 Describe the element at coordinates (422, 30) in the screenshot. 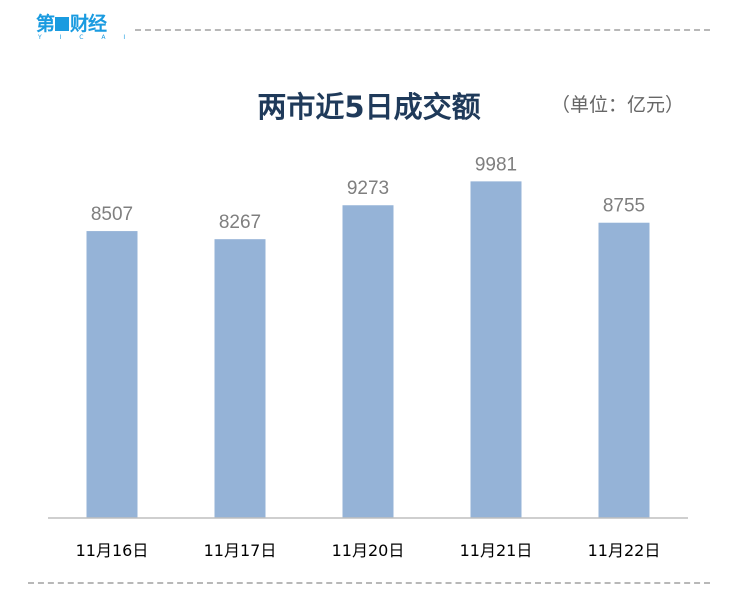

I see `top-divider` at that location.